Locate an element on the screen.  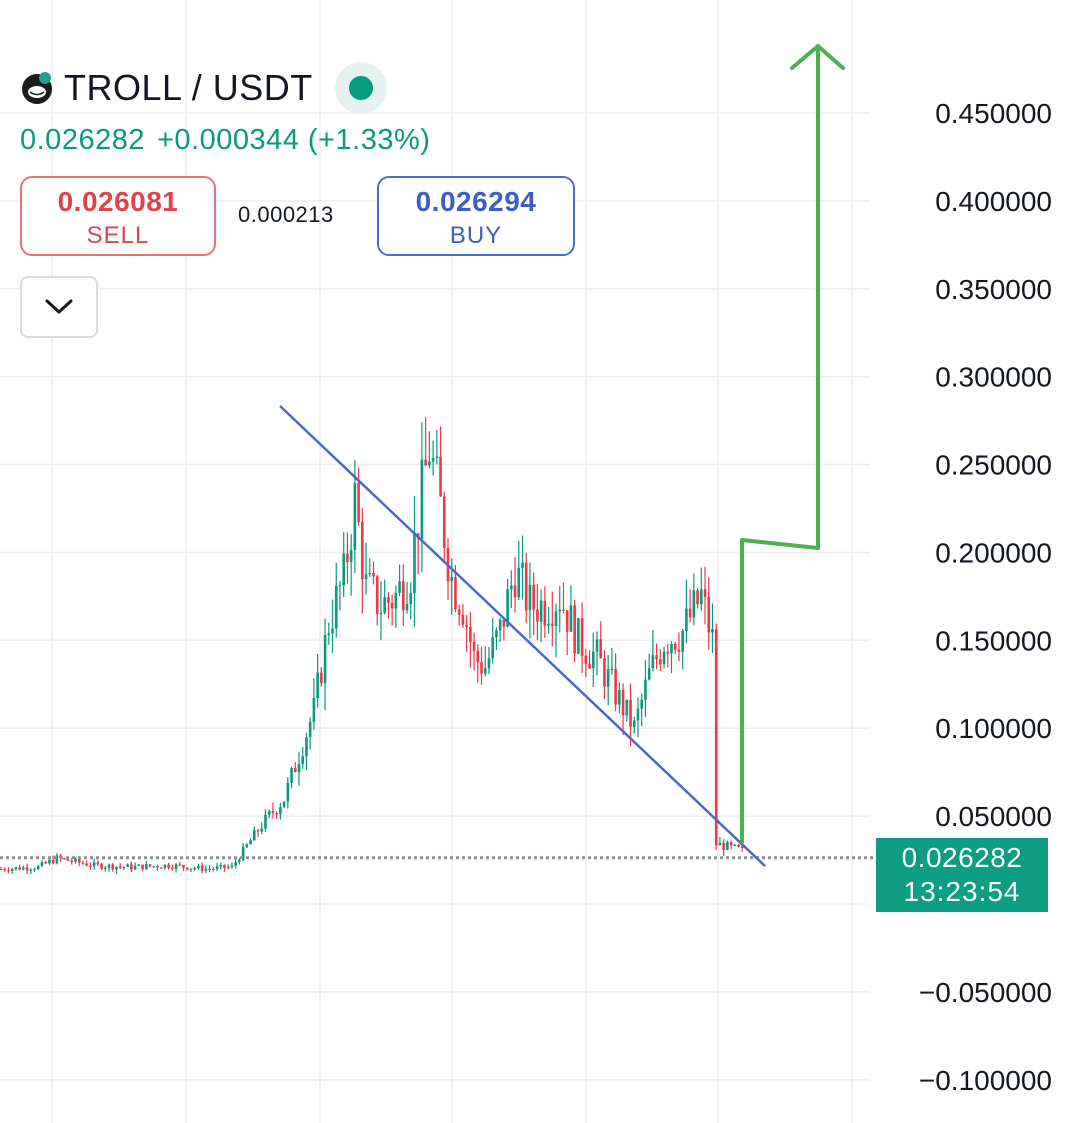
buy-price: 0.026294 is located at coordinates (476, 201).